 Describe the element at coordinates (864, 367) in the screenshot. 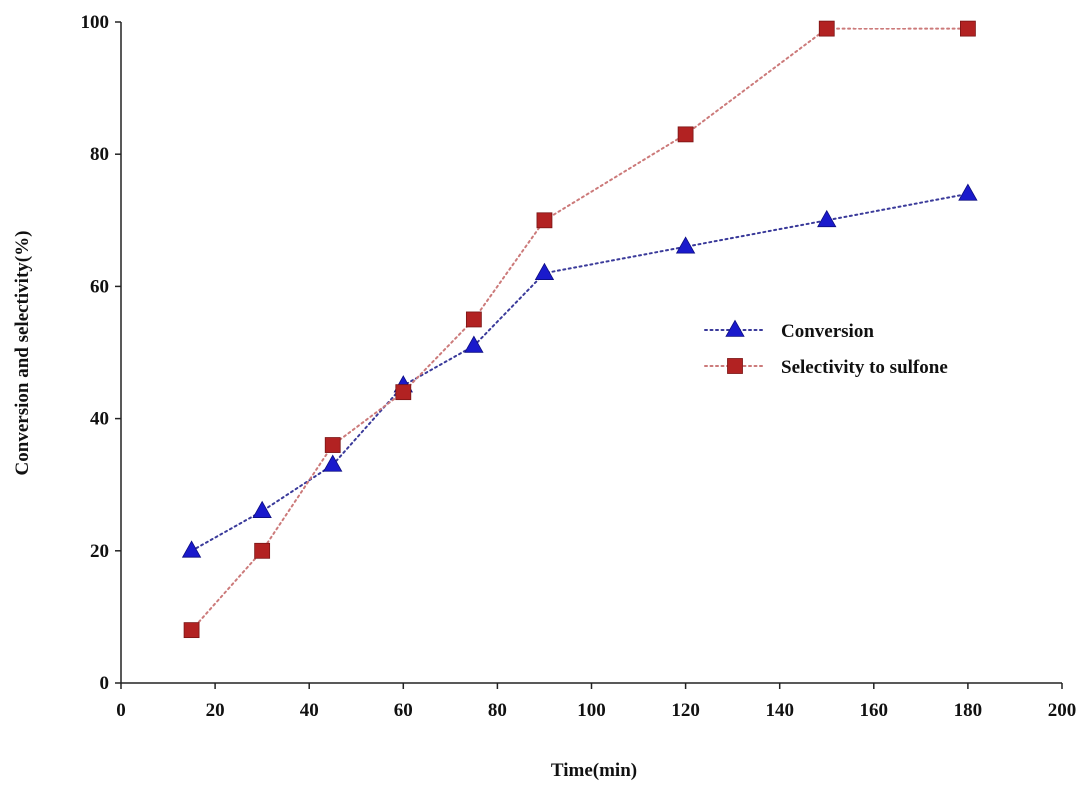

I see `legend-label-selectivity: Selectivity to sulfone` at that location.